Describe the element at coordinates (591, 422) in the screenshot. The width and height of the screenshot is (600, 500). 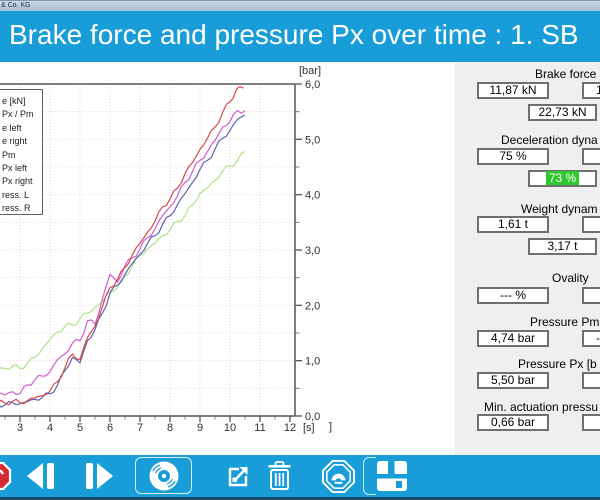
I see `field-min-actuation-right` at that location.